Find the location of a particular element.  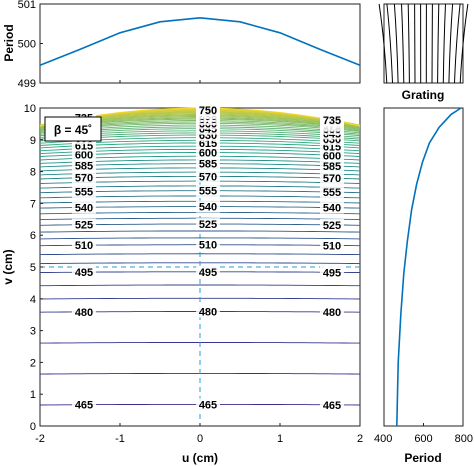

contour-label-left: 465 is located at coordinates (84, 406).